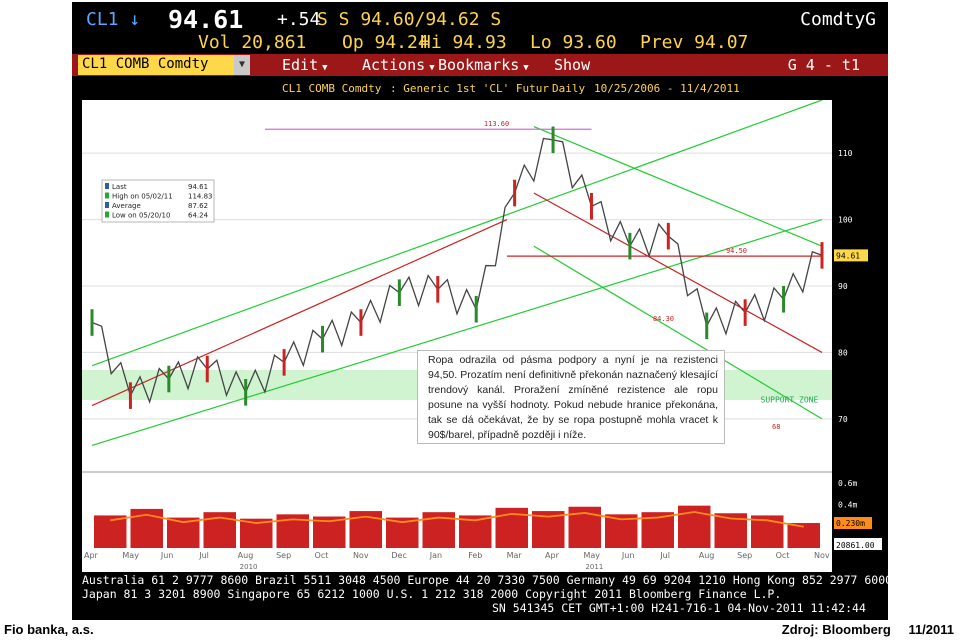 This screenshot has width=960, height=640. What do you see at coordinates (594, 567) in the screenshot?
I see `year-label: 2011` at bounding box center [594, 567].